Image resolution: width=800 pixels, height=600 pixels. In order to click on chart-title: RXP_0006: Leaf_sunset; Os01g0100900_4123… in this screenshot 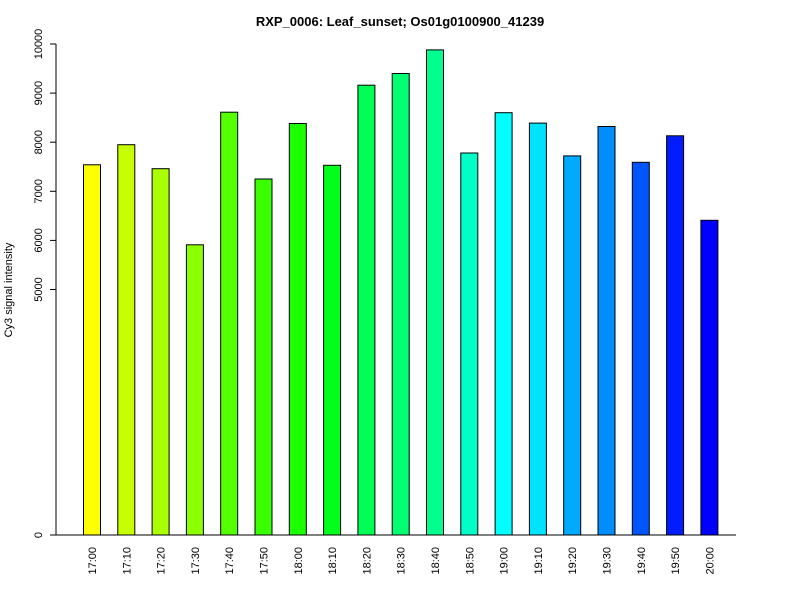, I will do `click(400, 21)`.